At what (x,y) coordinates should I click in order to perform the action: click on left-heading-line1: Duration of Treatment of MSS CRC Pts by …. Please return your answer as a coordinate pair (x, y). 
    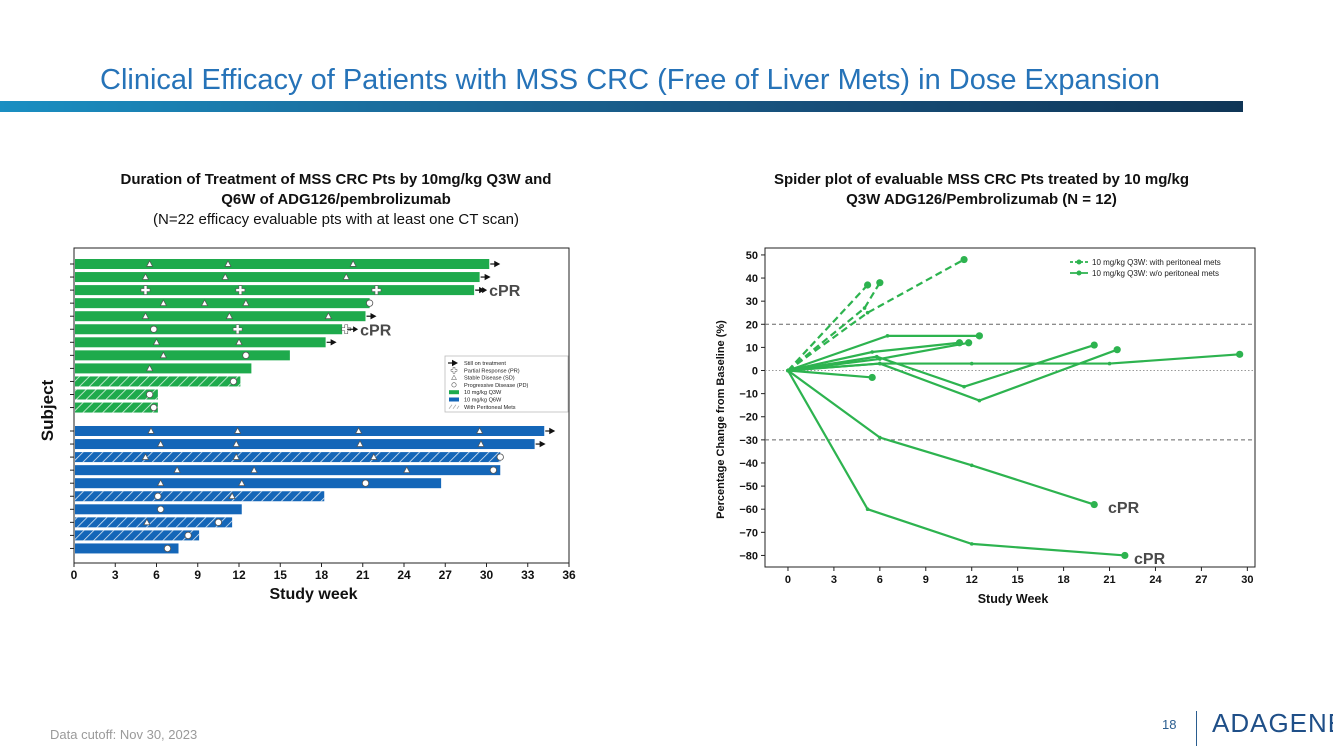
    Looking at the image, I should click on (336, 179).